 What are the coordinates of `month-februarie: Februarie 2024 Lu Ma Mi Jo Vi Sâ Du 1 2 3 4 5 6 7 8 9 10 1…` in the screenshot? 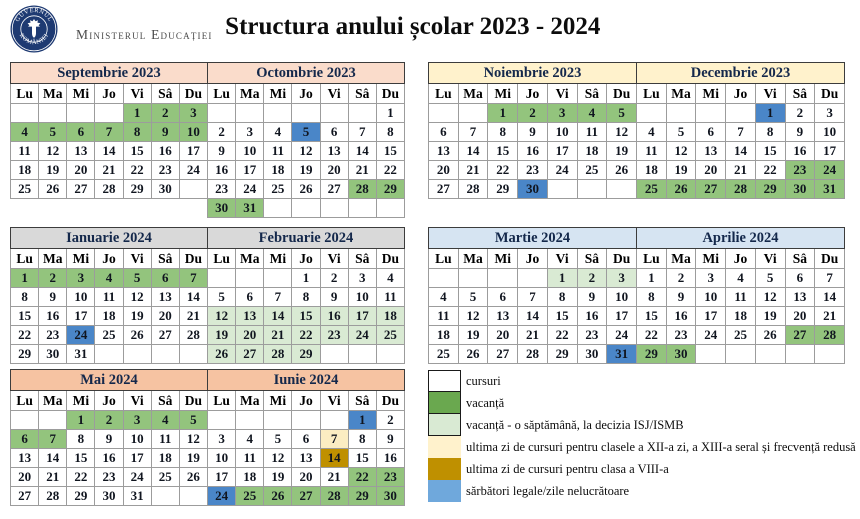 It's located at (306, 295).